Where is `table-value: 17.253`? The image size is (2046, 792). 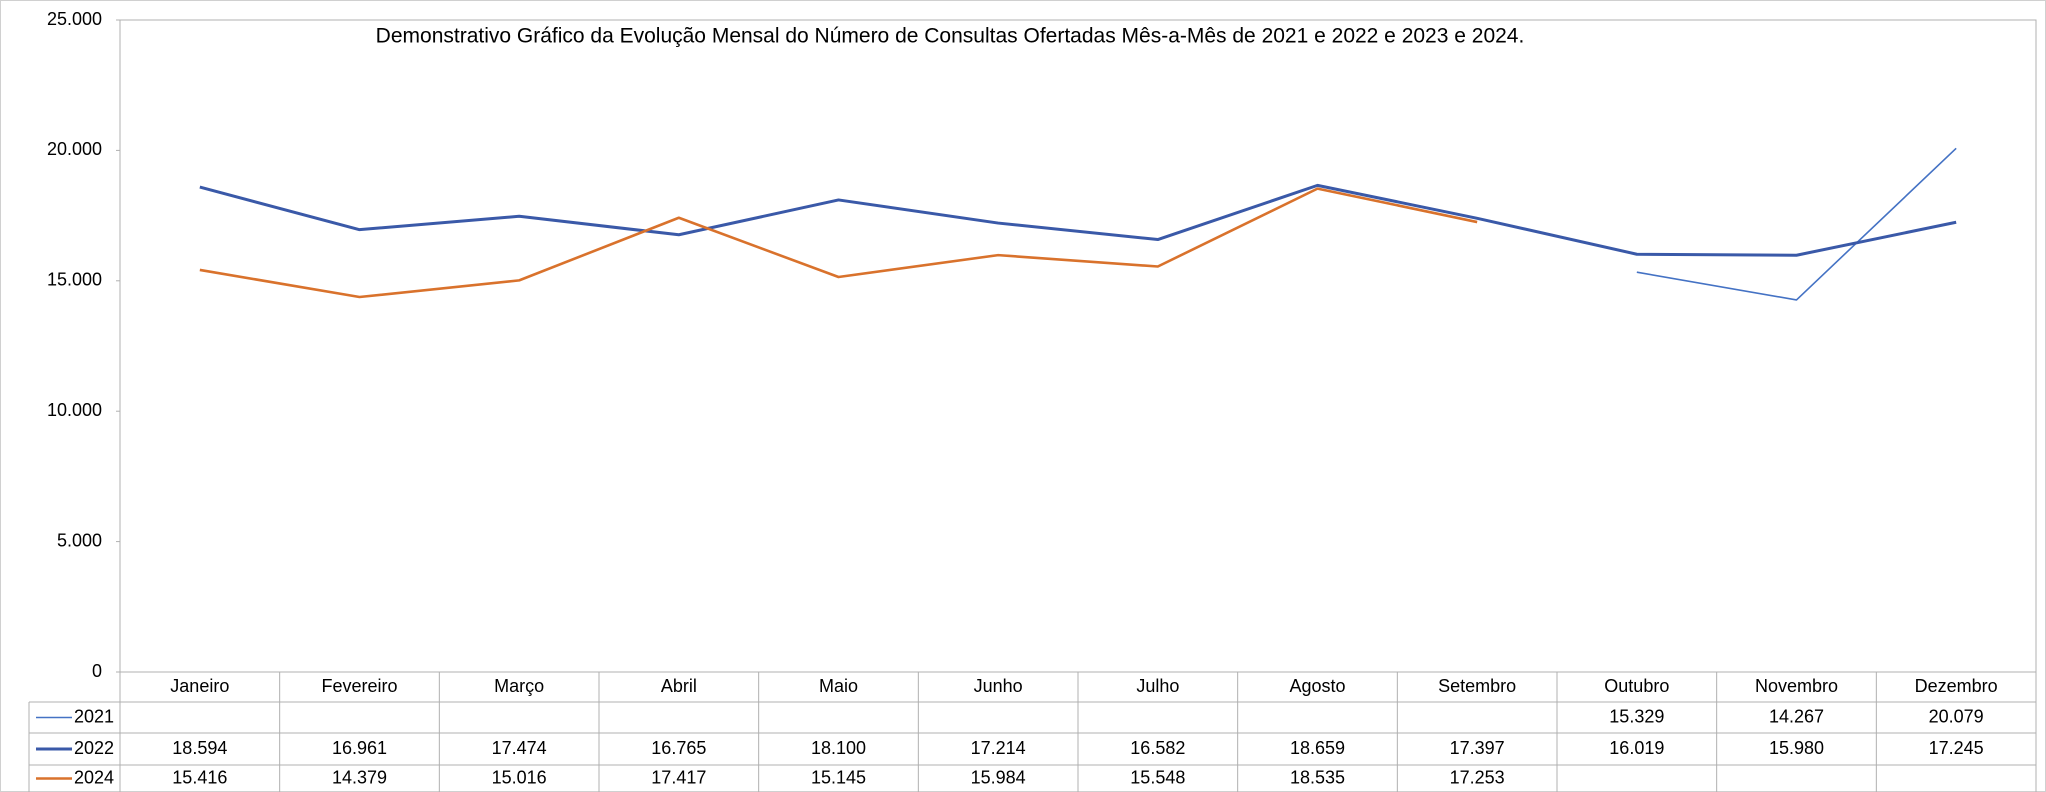 table-value: 17.253 is located at coordinates (1477, 777).